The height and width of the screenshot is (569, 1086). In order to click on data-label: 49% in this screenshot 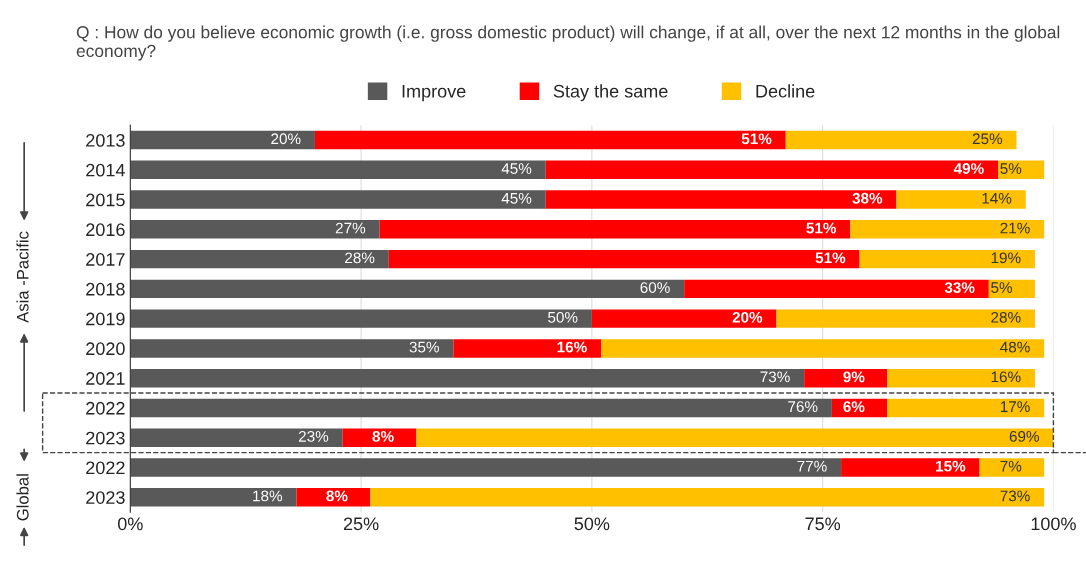, I will do `click(968, 168)`.